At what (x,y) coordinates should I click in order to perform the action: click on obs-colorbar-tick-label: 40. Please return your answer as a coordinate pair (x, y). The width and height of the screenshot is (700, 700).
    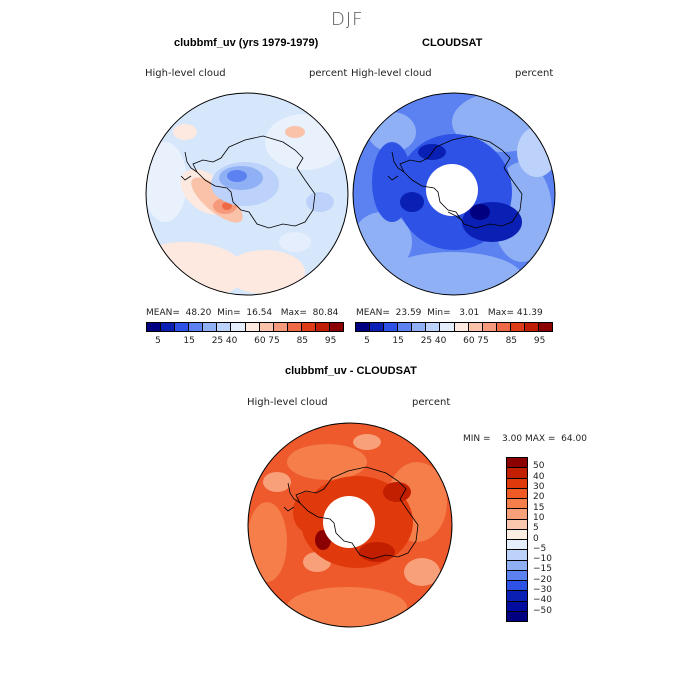
    Looking at the image, I should click on (440, 341).